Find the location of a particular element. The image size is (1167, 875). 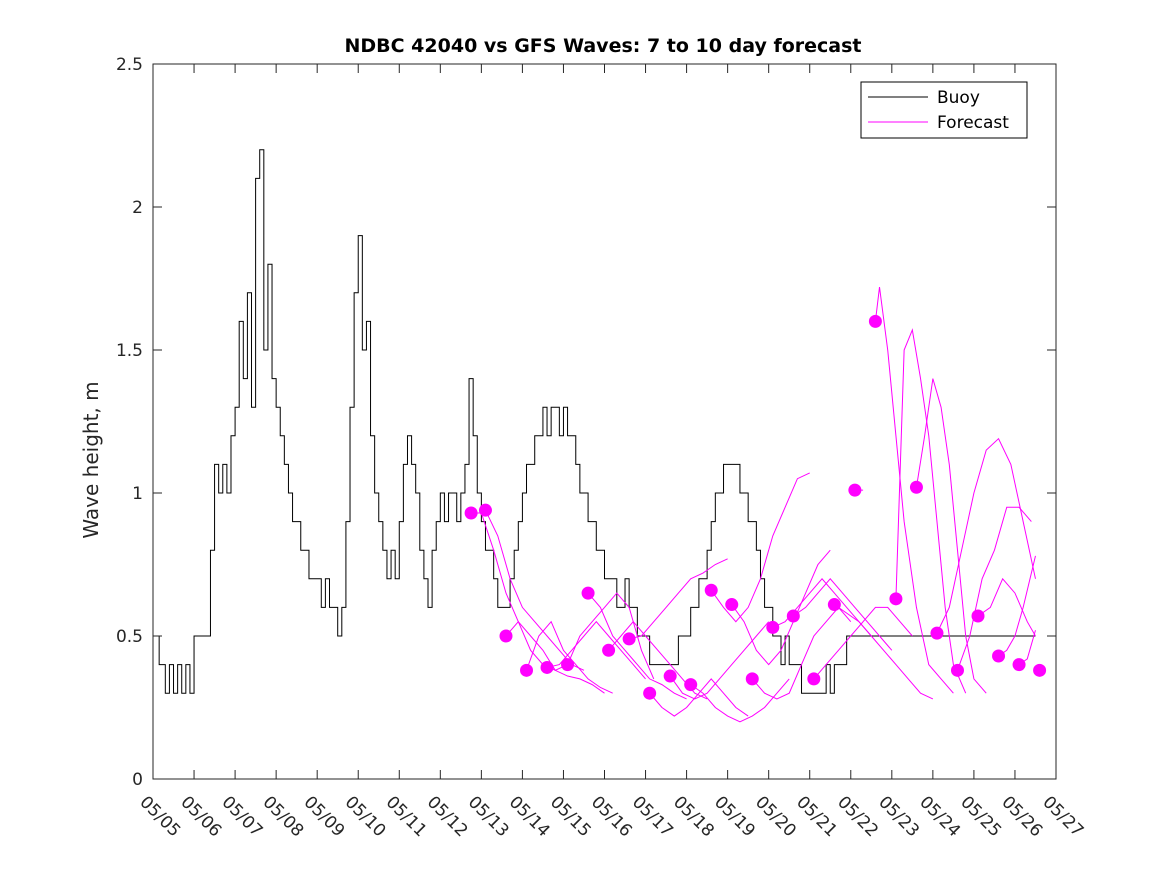

legend: Buoy Forecast is located at coordinates (944, 110).